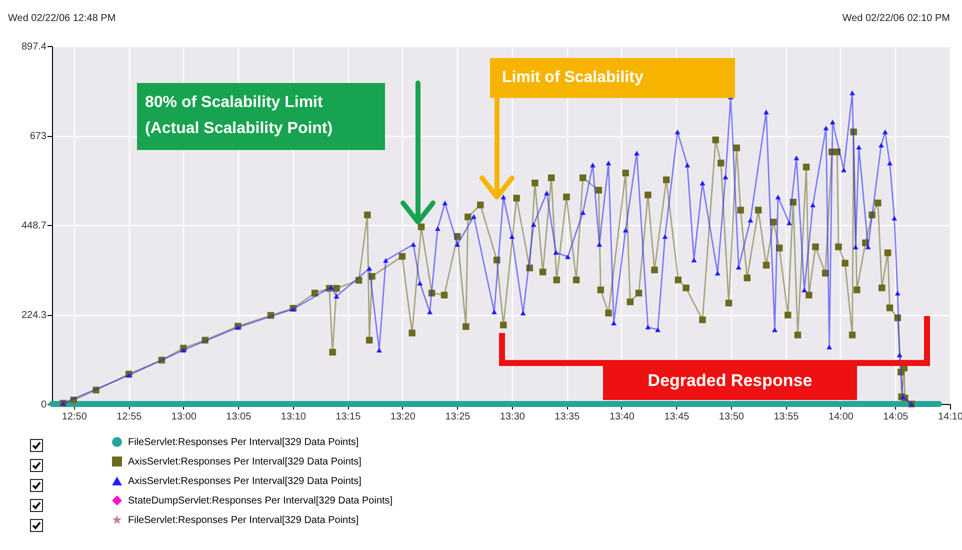 Image resolution: width=962 pixels, height=550 pixels. What do you see at coordinates (458, 417) in the screenshot?
I see `x-tick-label: 13:25` at bounding box center [458, 417].